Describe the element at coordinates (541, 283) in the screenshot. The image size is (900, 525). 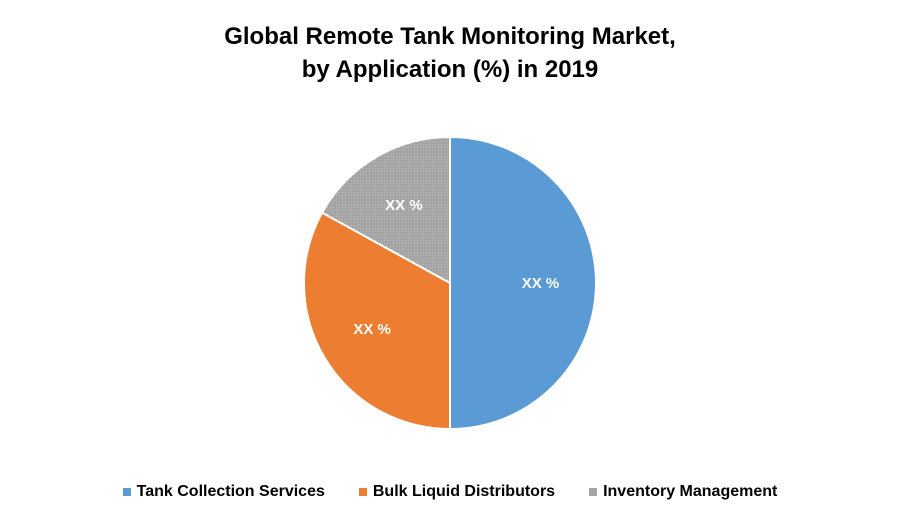
I see `data-label-tank-collection-services: XX %` at that location.